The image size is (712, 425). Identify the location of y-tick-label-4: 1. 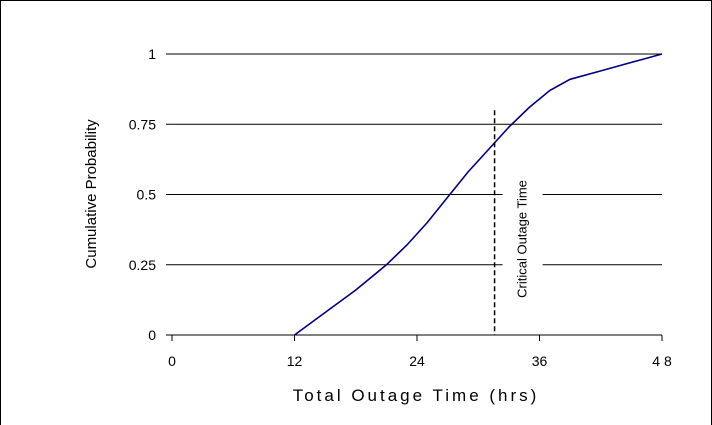
(152, 54).